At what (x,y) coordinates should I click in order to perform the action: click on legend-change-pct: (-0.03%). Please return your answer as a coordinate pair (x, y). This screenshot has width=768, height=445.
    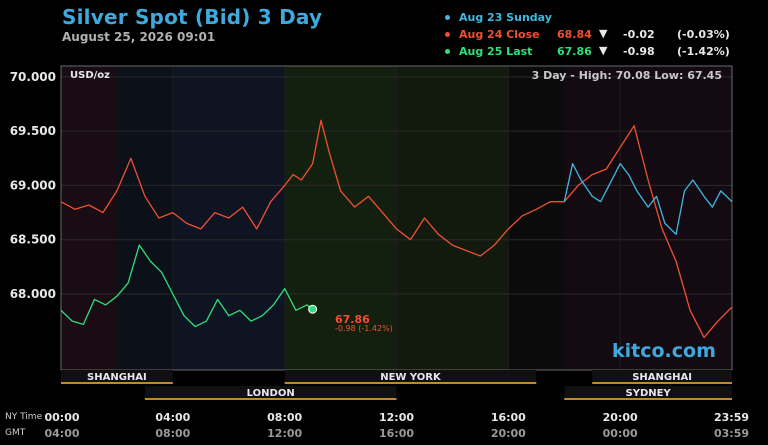
    Looking at the image, I should click on (703, 34).